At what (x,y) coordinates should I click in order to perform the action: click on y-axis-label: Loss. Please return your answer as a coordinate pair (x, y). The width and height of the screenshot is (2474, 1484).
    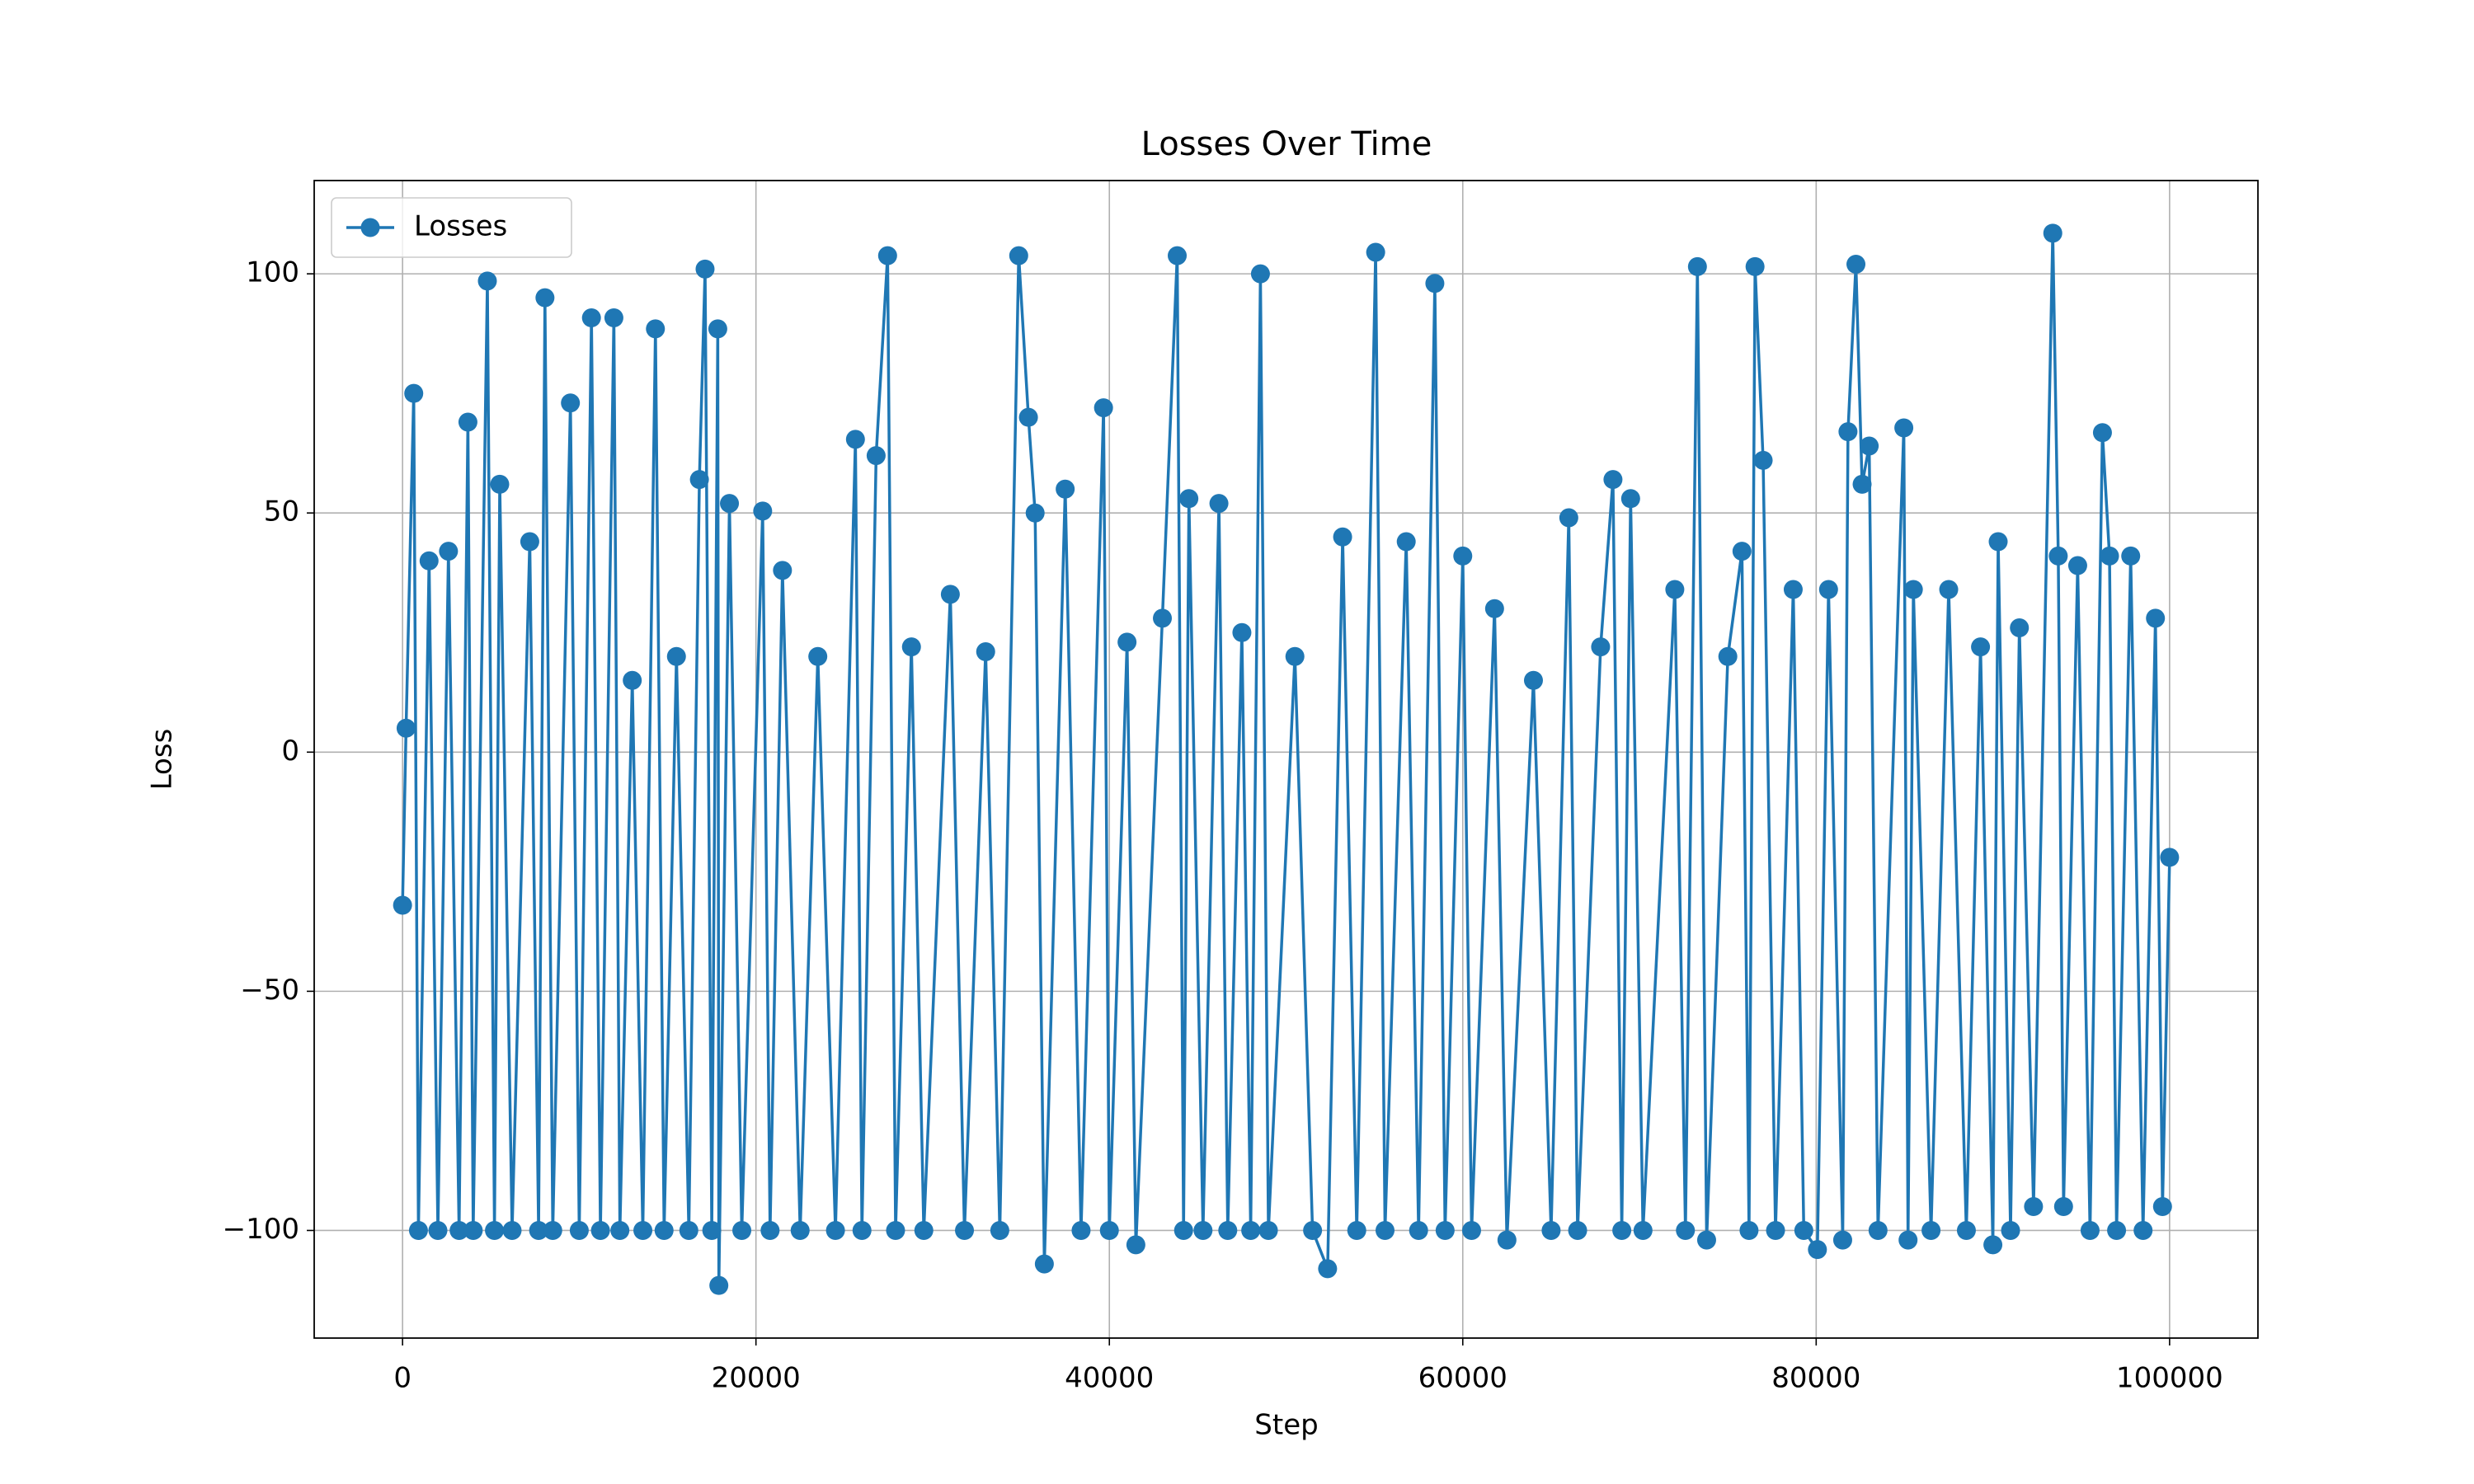
    Looking at the image, I should click on (162, 760).